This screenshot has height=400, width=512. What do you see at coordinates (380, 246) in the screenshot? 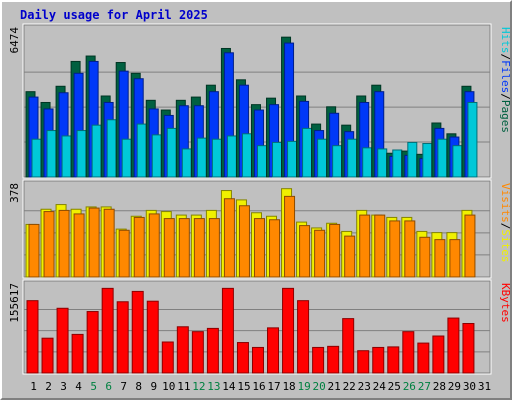
I see `bar-sites-day-24-body` at bounding box center [380, 246].